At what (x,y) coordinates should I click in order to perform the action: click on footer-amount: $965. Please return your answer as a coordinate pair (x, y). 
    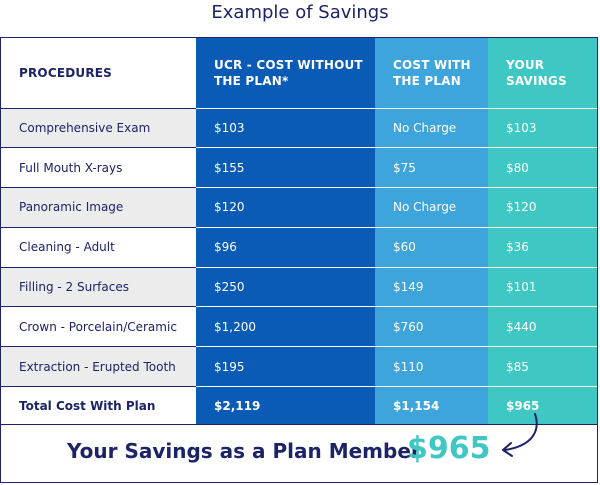
    Looking at the image, I should click on (449, 448).